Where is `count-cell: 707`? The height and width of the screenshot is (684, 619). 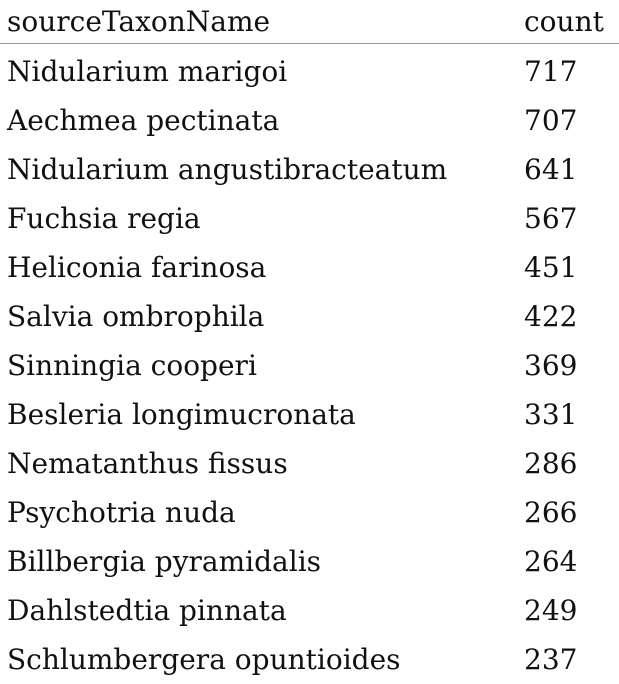
count-cell: 707 is located at coordinates (551, 120).